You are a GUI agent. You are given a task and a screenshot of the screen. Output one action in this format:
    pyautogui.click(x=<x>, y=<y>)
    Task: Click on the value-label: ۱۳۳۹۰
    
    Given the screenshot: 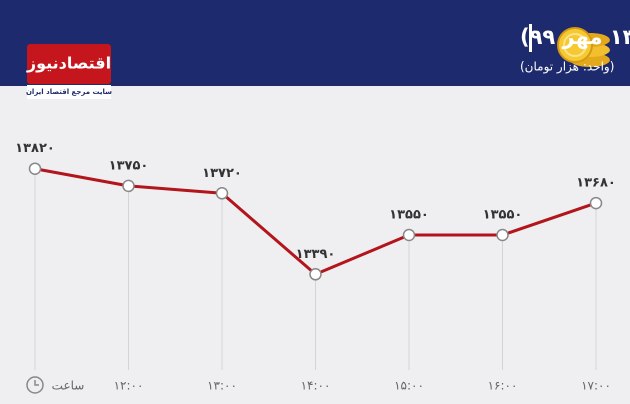 What is the action you would take?
    pyautogui.click(x=316, y=254)
    